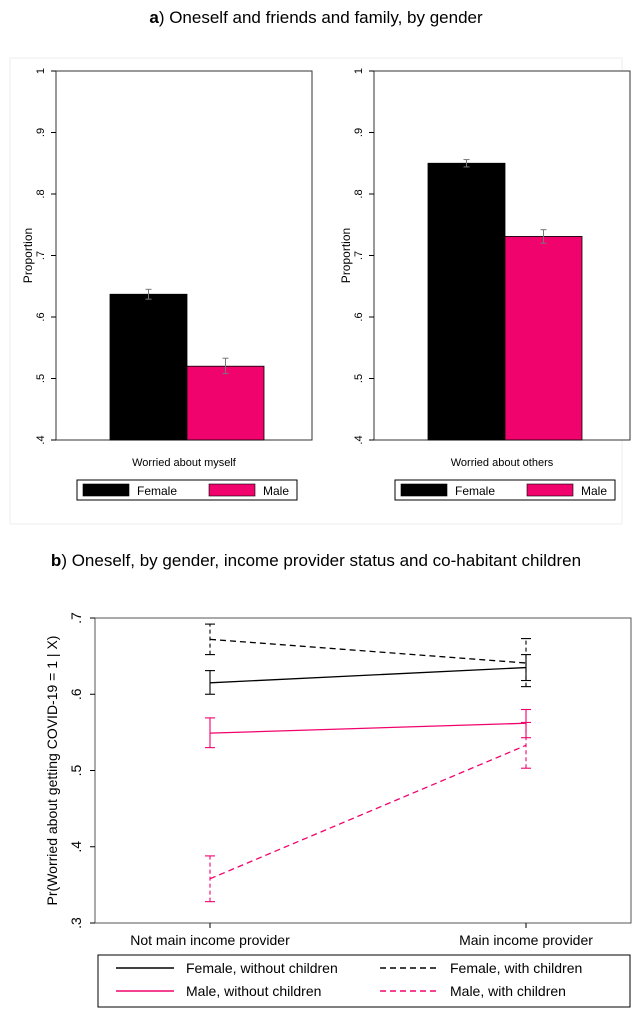  I want to click on panel-b-letter: b, so click(56, 560).